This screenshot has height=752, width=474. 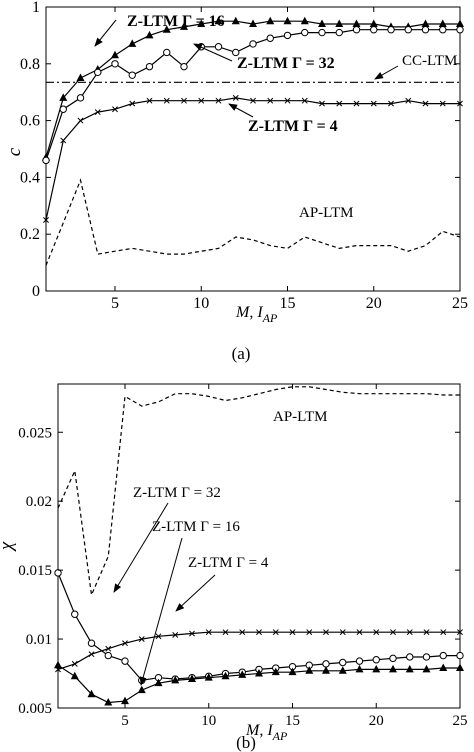 What do you see at coordinates (374, 303) in the screenshot?
I see `x-tick-label-a: 20` at bounding box center [374, 303].